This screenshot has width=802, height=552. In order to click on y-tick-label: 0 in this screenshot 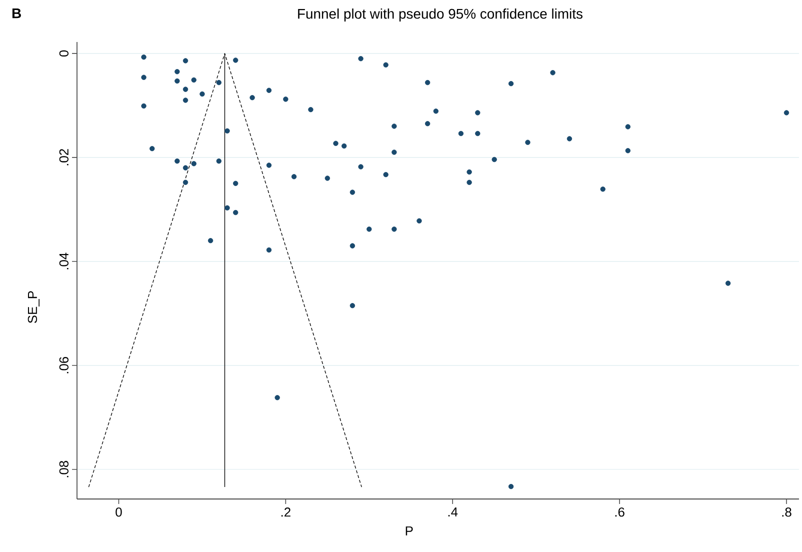, I will do `click(63, 53)`.